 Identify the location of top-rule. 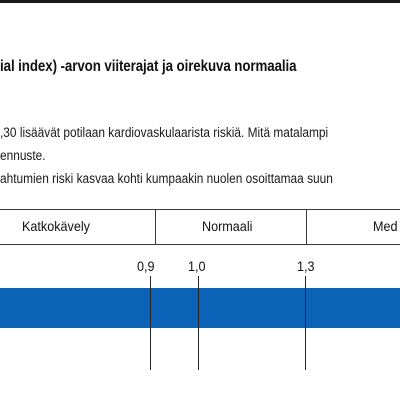
(200, 1).